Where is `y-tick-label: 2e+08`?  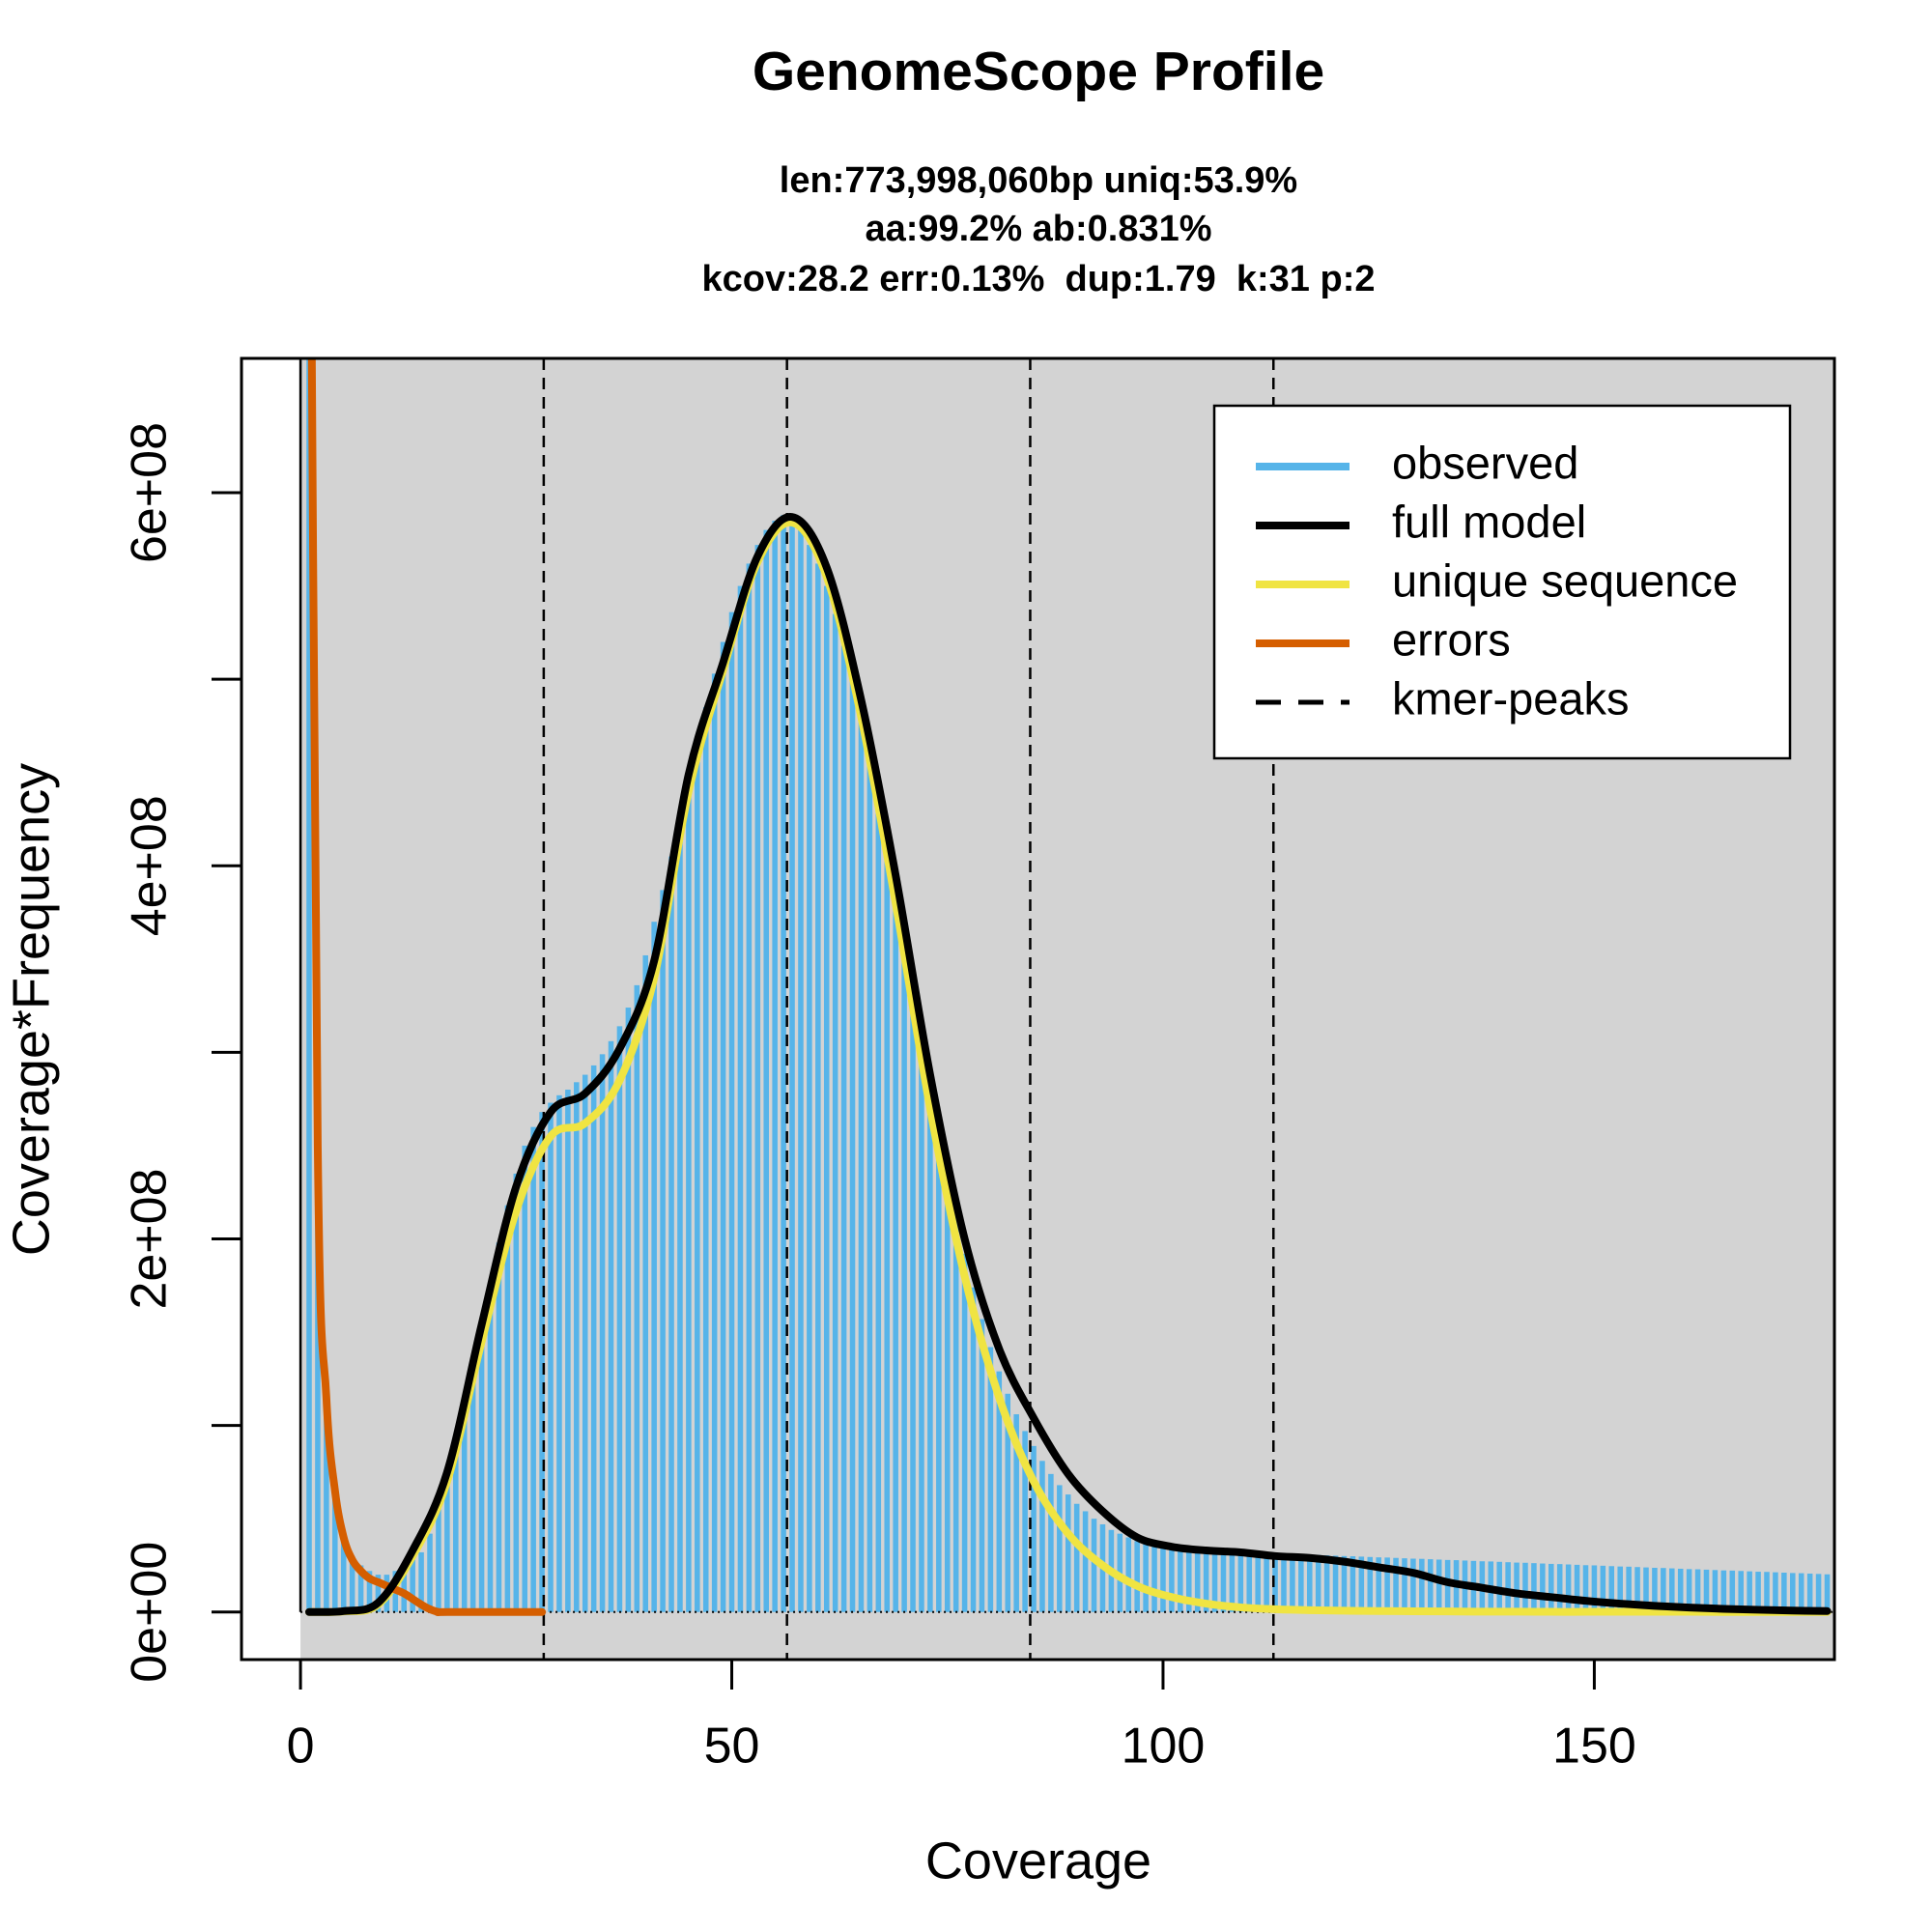 y-tick-label: 2e+08 is located at coordinates (150, 1238).